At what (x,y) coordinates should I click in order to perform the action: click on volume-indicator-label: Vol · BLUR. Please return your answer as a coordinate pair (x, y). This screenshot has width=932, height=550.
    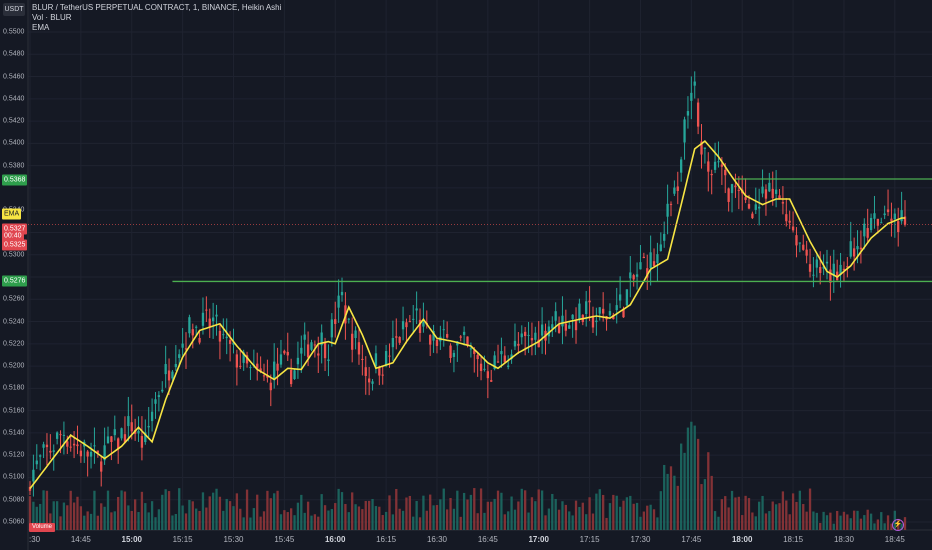
    Looking at the image, I should click on (52, 17).